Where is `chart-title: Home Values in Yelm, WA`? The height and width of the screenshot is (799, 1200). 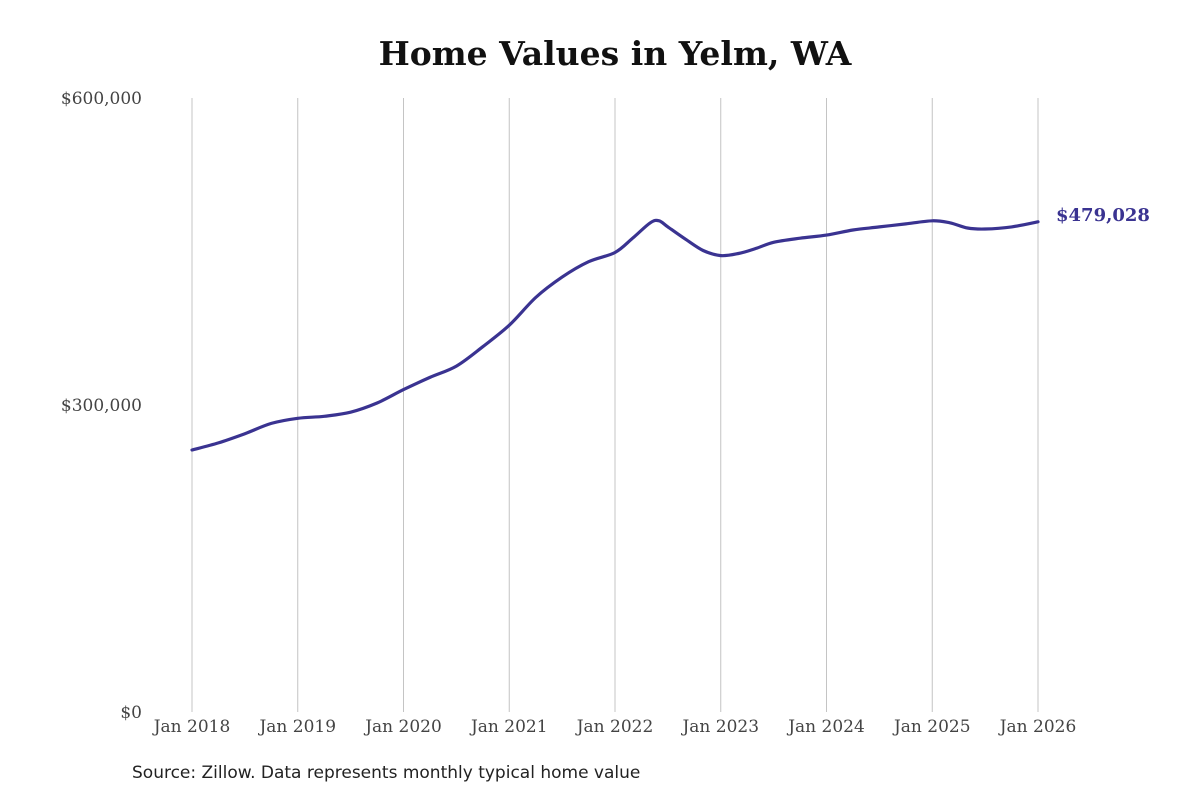
chart-title: Home Values in Yelm, WA is located at coordinates (615, 53).